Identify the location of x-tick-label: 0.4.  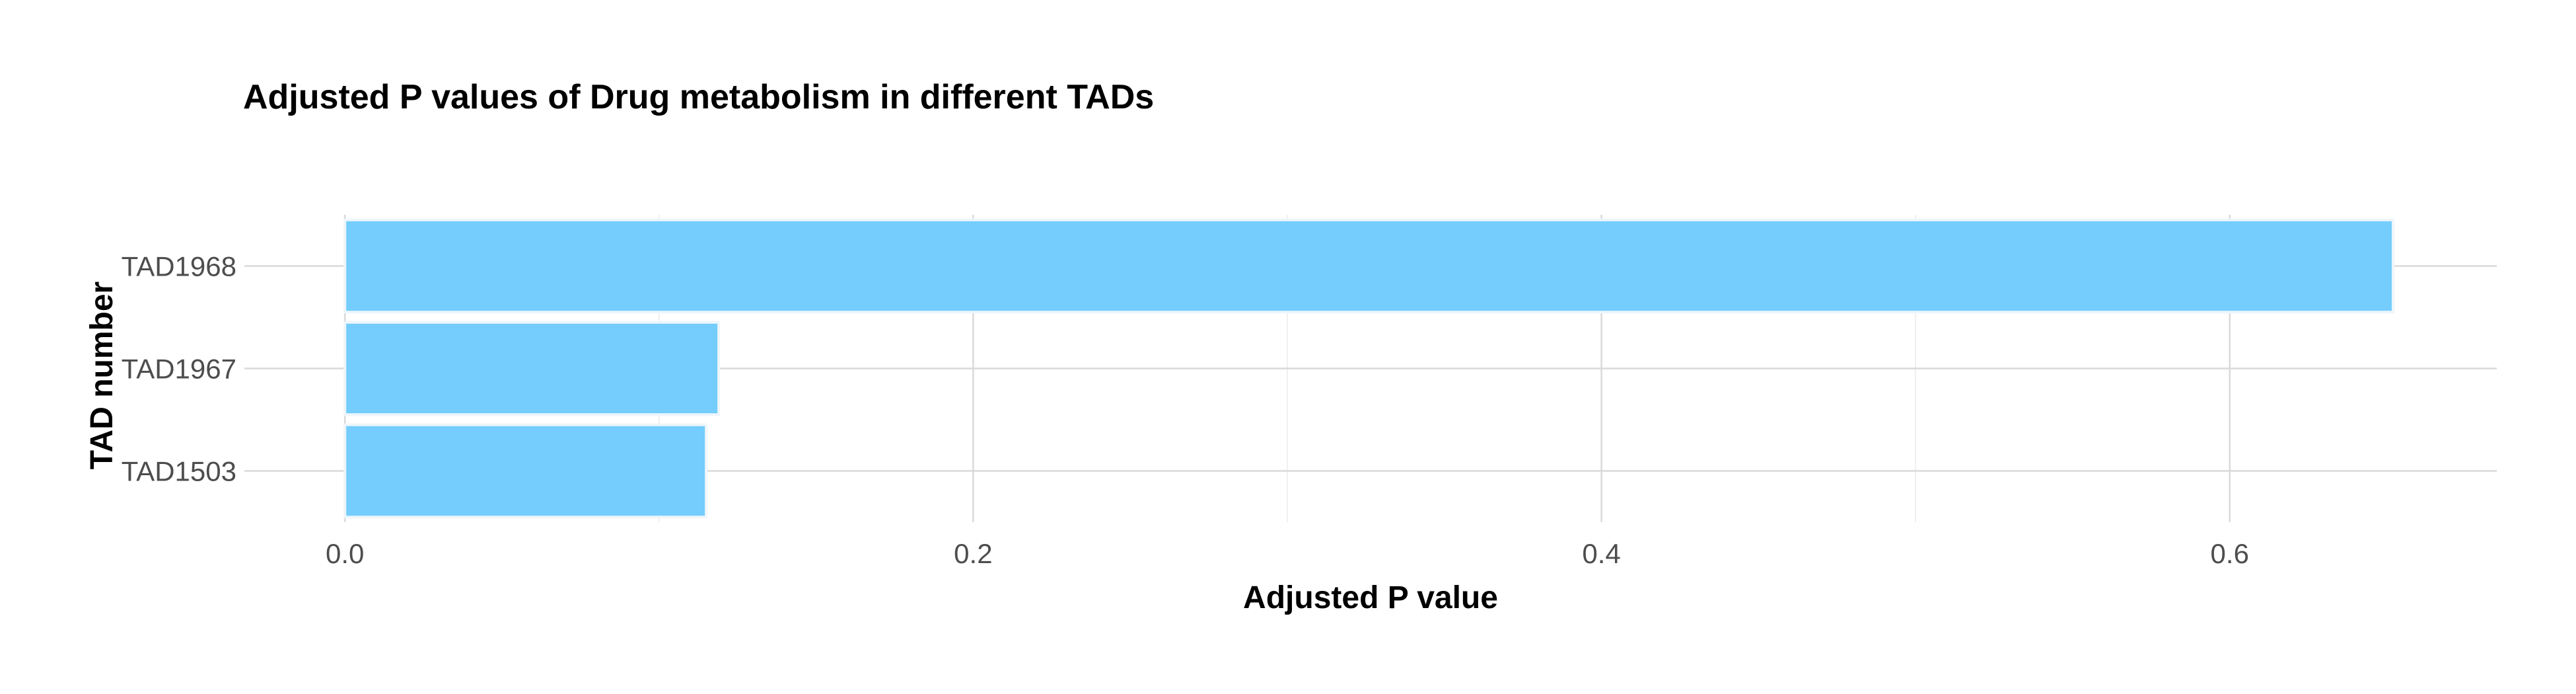
(1601, 553).